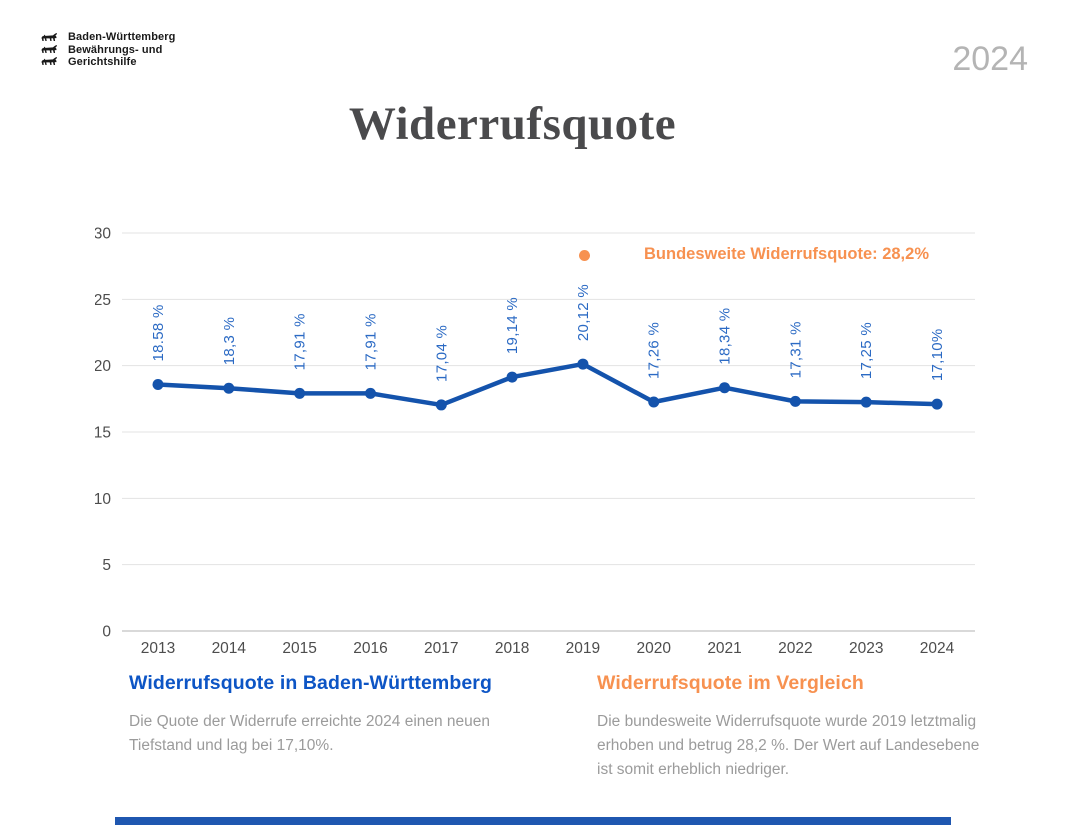 This screenshot has height=825, width=1065. Describe the element at coordinates (583, 648) in the screenshot. I see `x-axis-tick: 2019` at that location.